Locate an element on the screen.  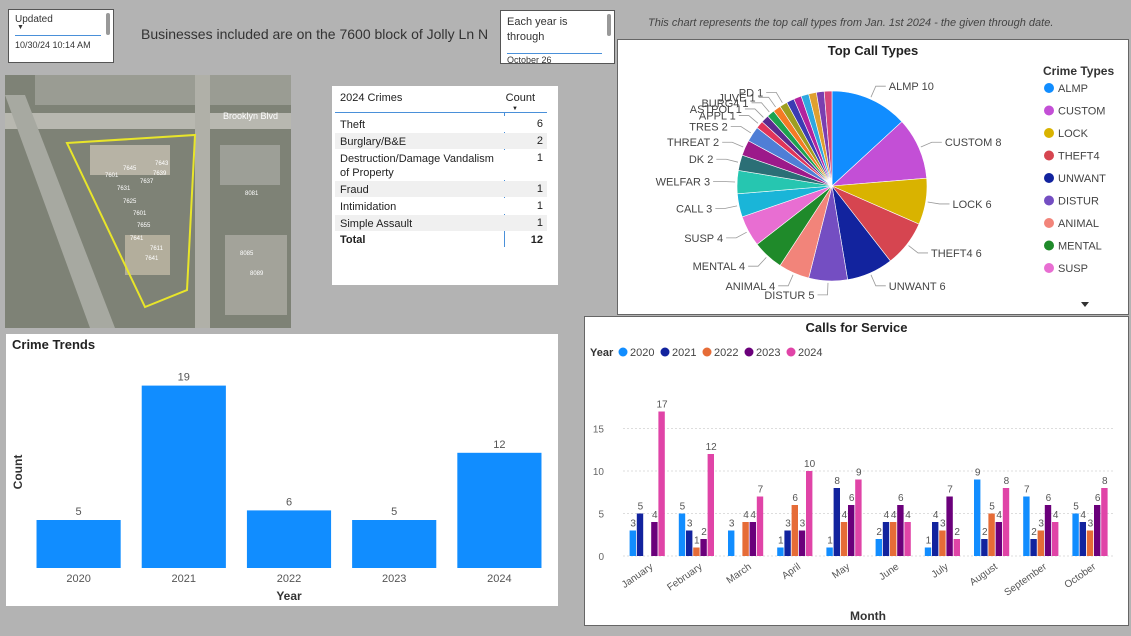
pie-slice-label: PD 1 is located at coordinates (751, 93).